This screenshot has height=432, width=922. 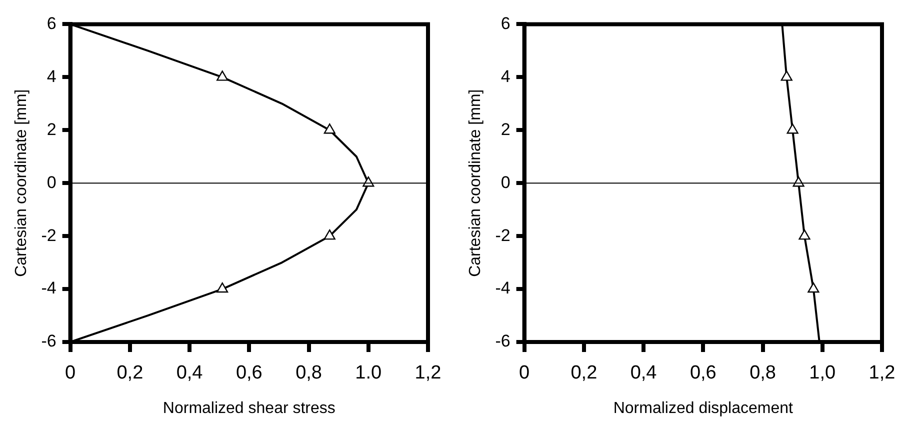 I want to click on x-tick-label: 1.0, so click(x=368, y=373).